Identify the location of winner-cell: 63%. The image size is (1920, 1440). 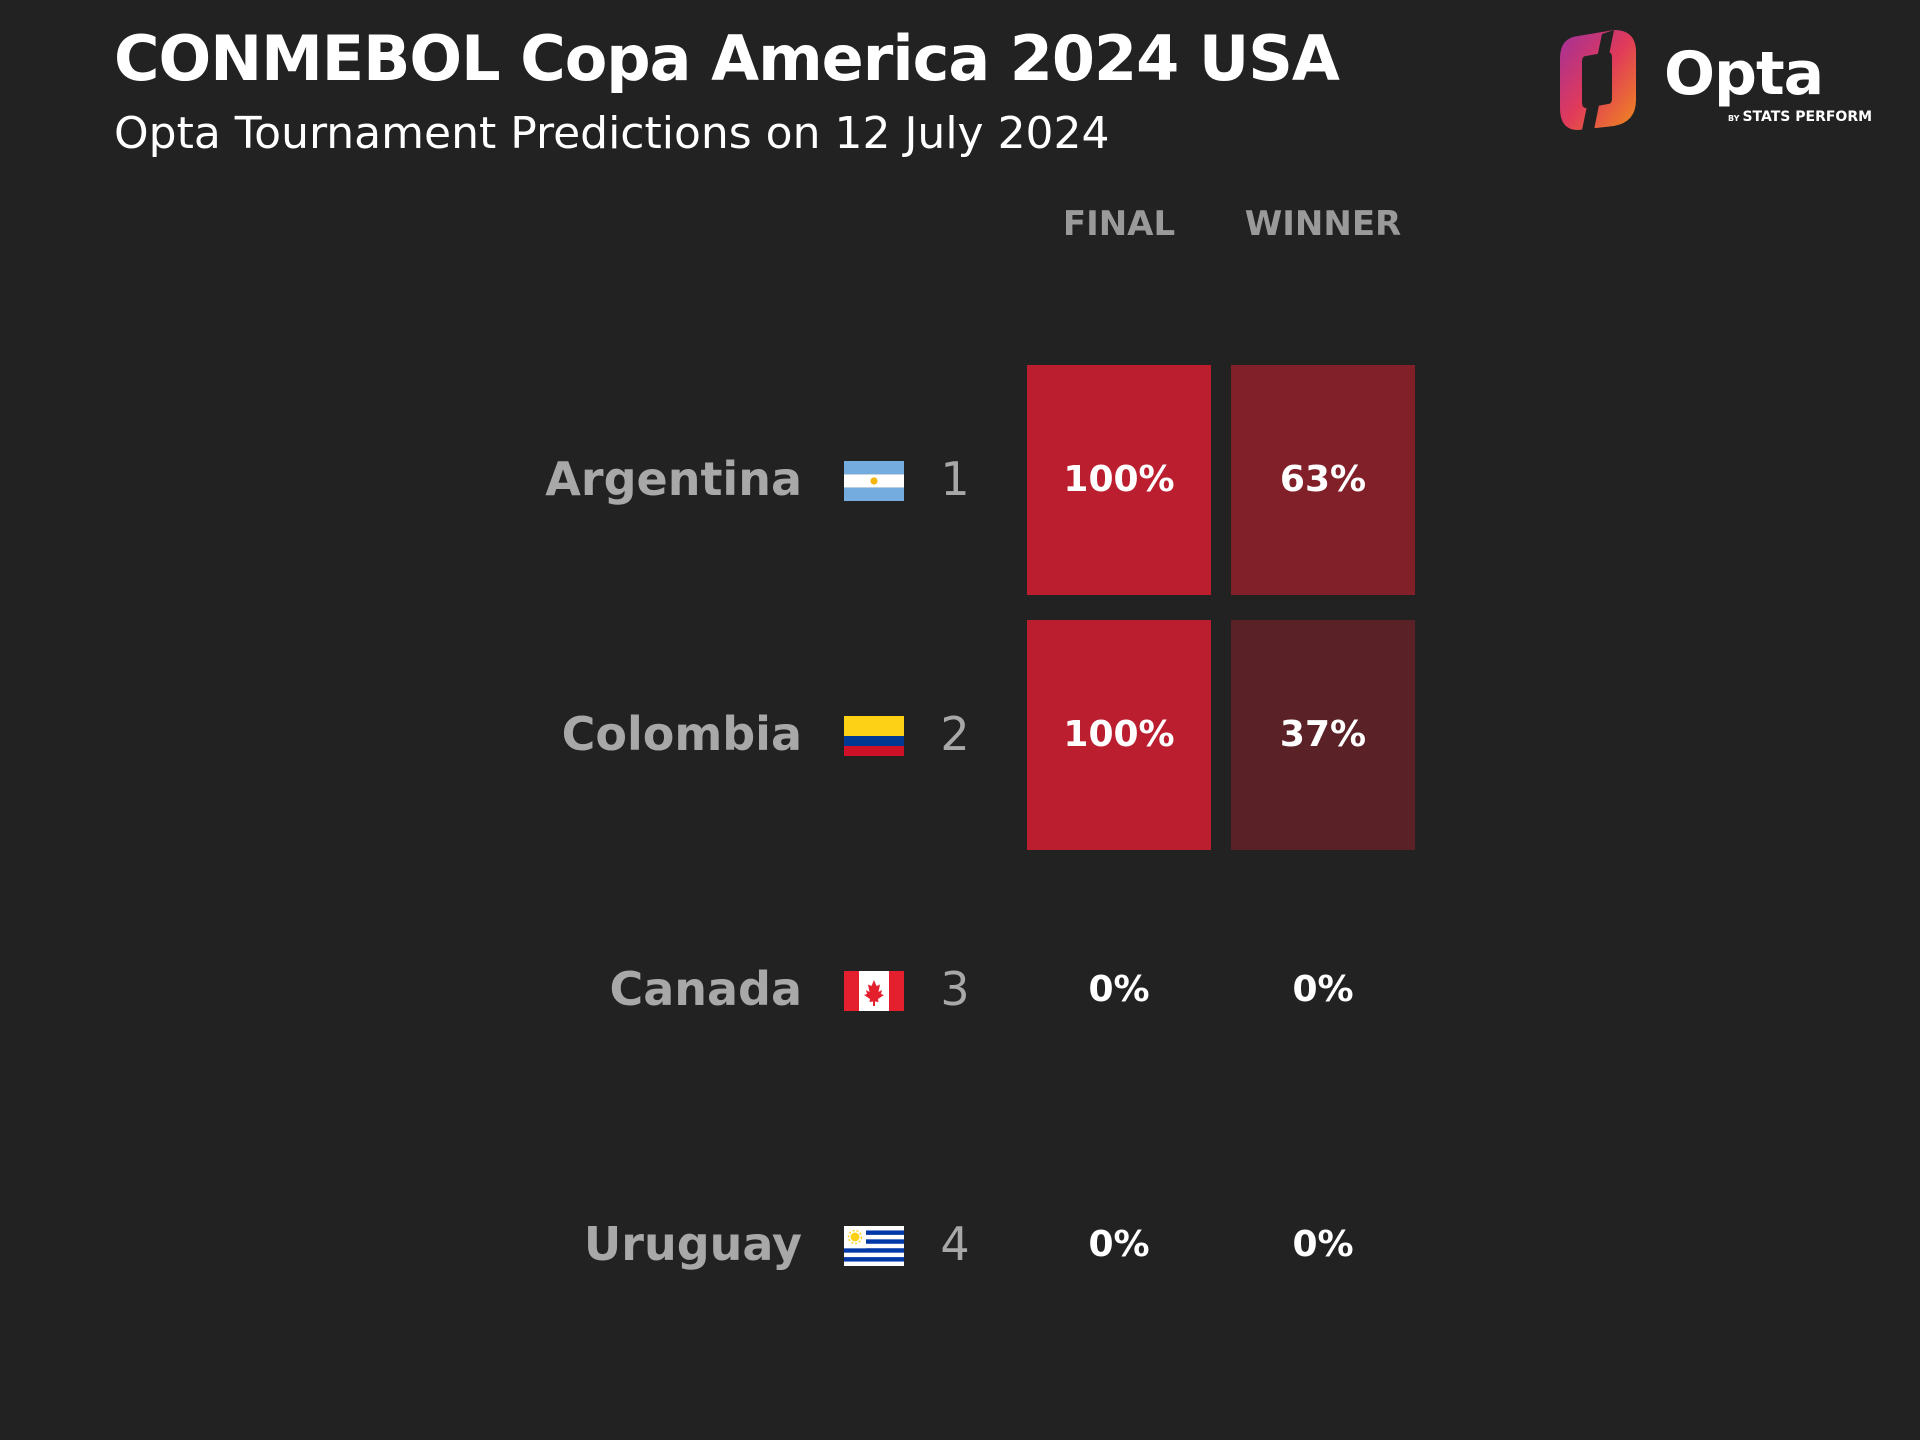
(1323, 480).